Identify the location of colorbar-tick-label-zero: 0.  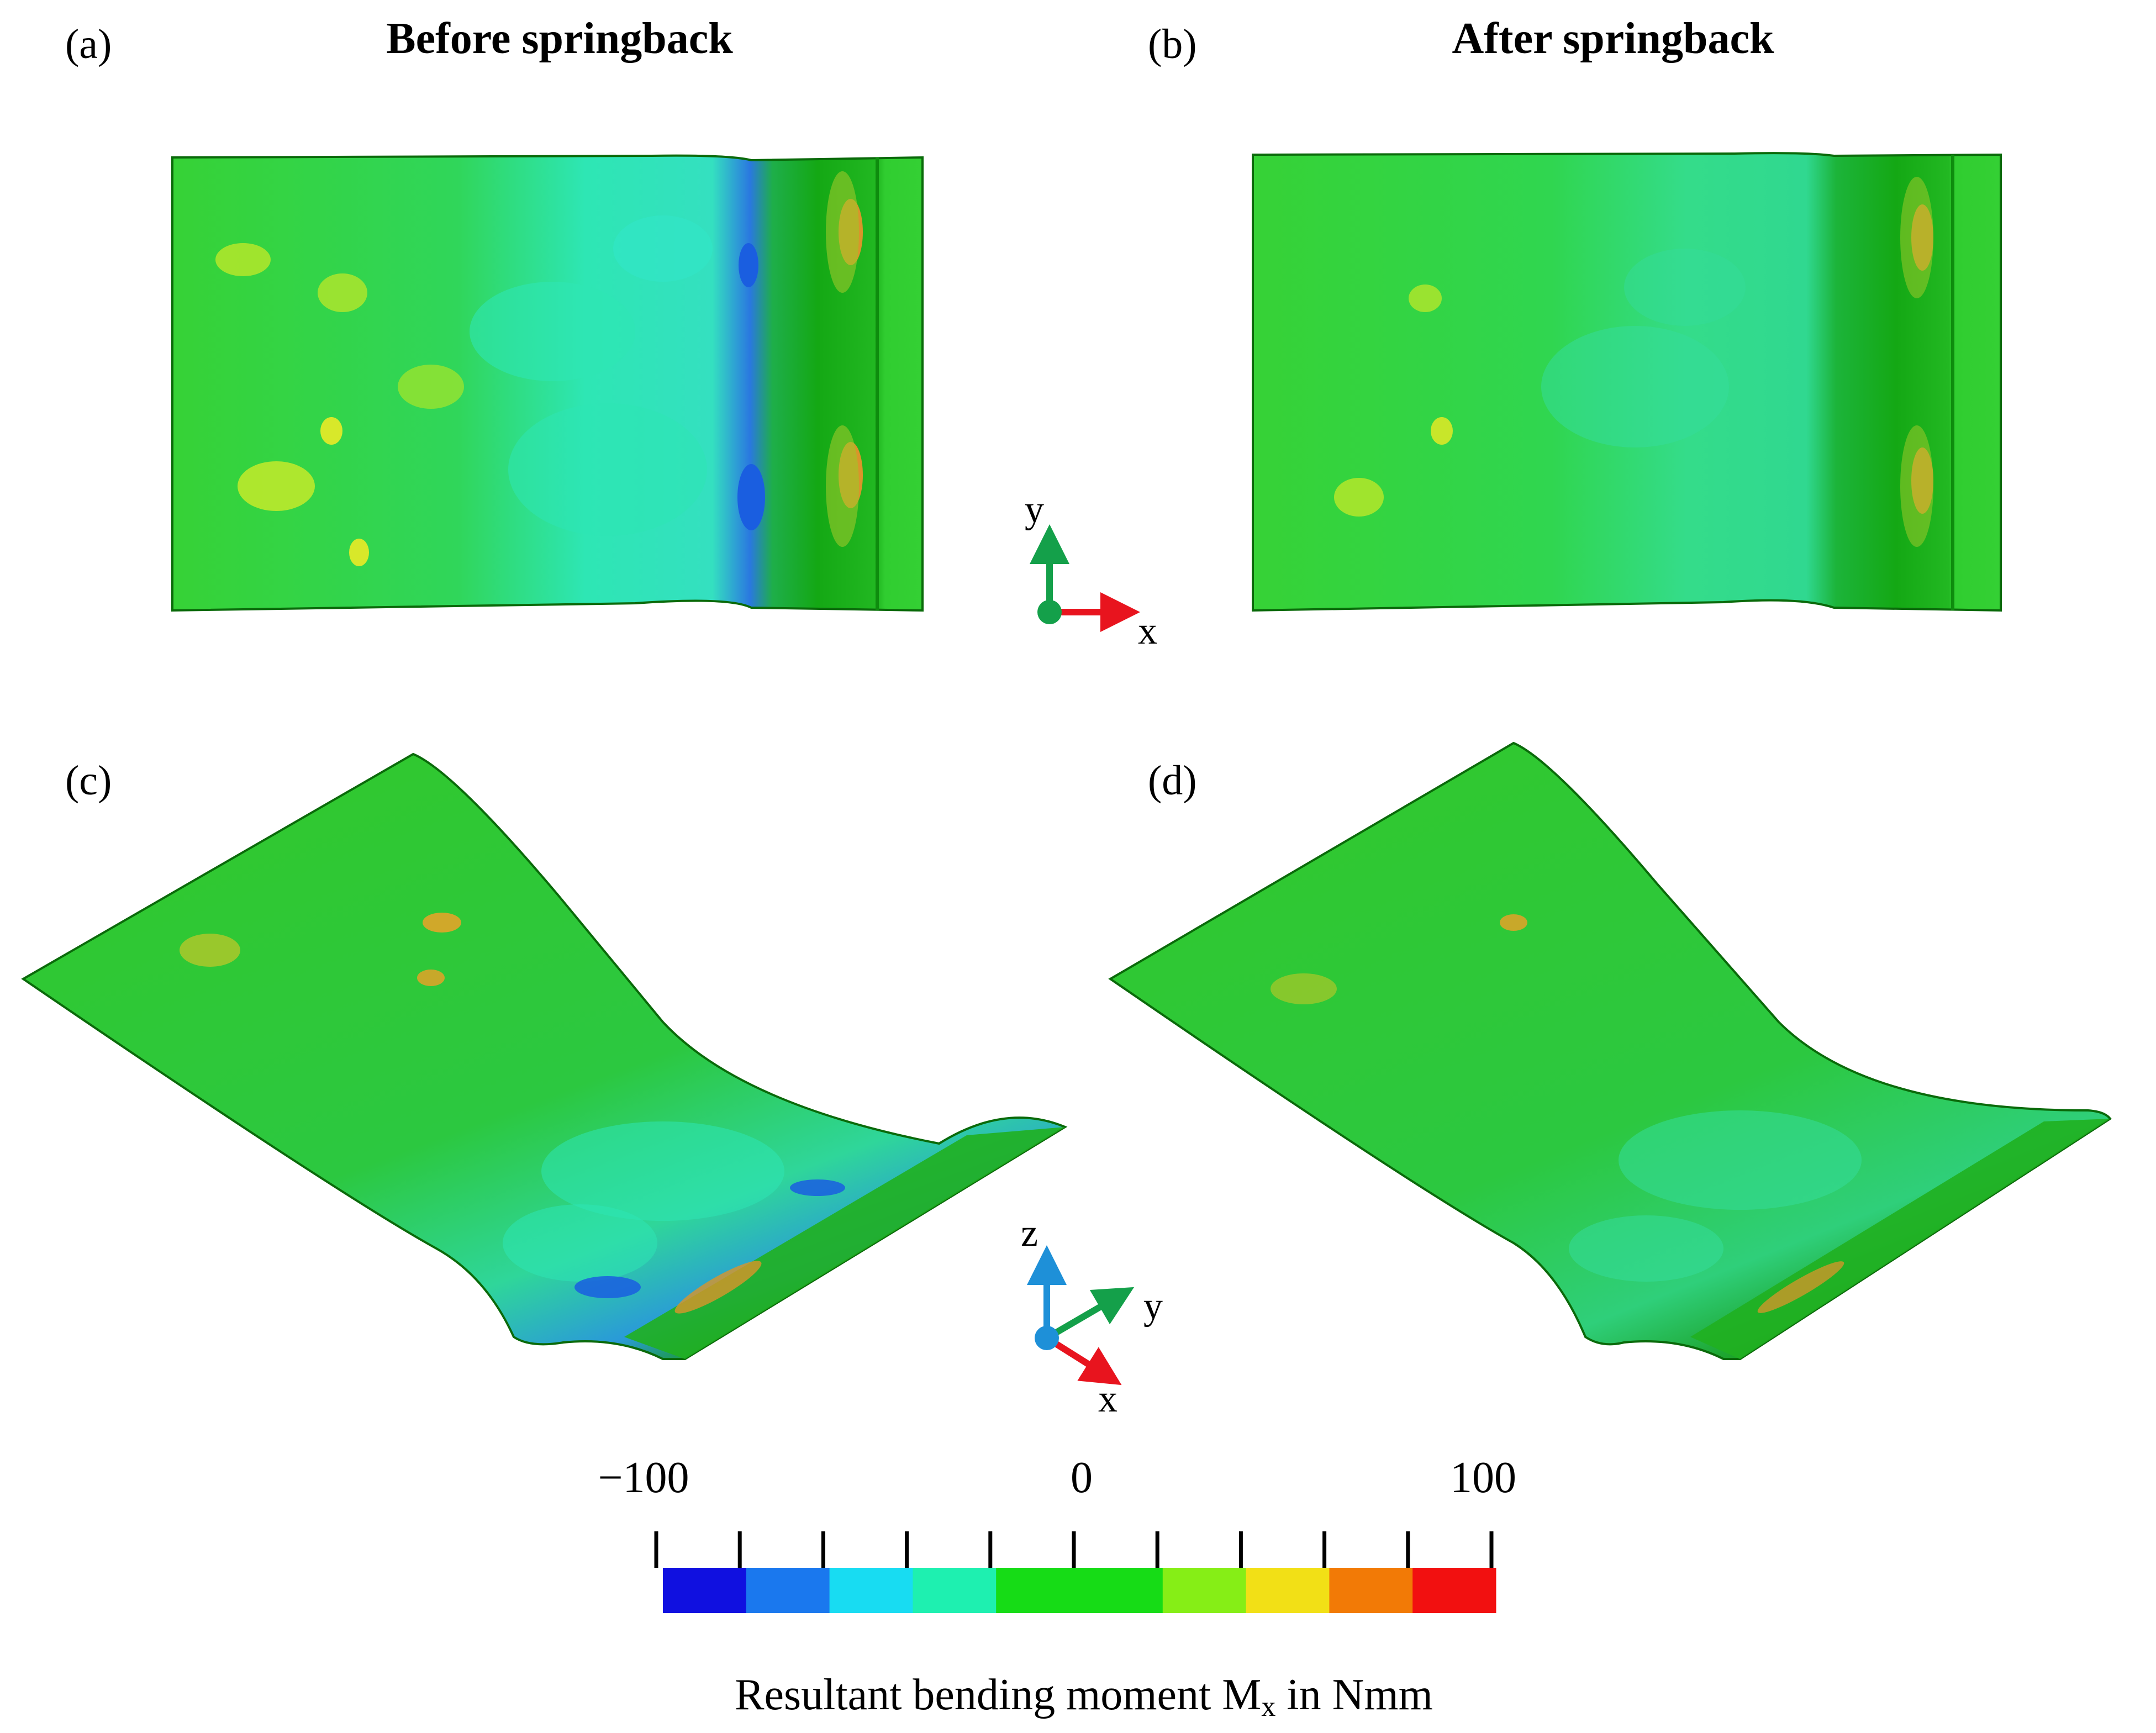
(1082, 1477).